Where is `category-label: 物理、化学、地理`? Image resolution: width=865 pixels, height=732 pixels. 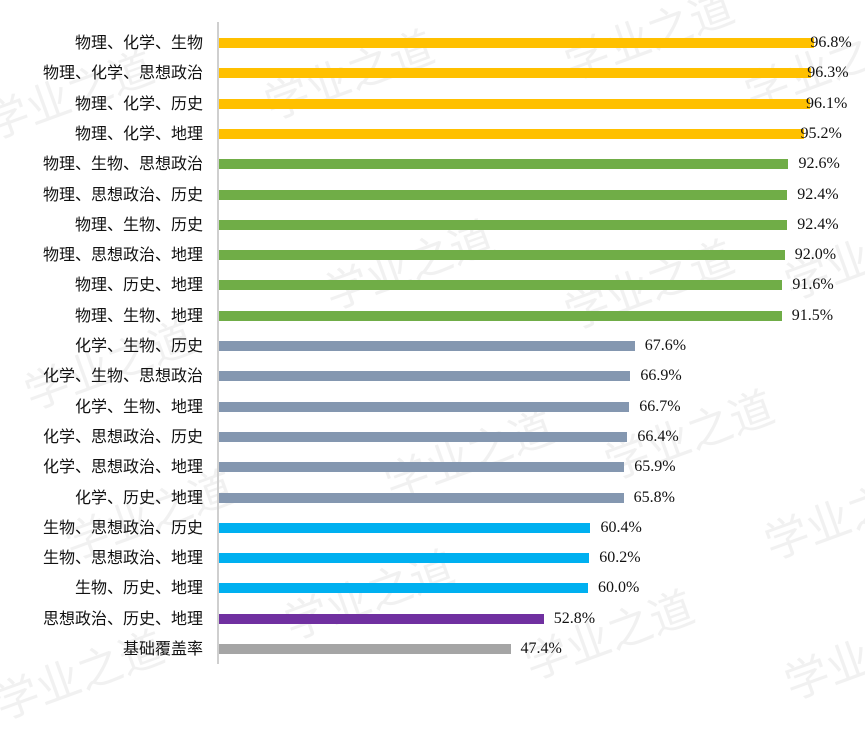
category-label: 物理、化学、地理 is located at coordinates (138, 133).